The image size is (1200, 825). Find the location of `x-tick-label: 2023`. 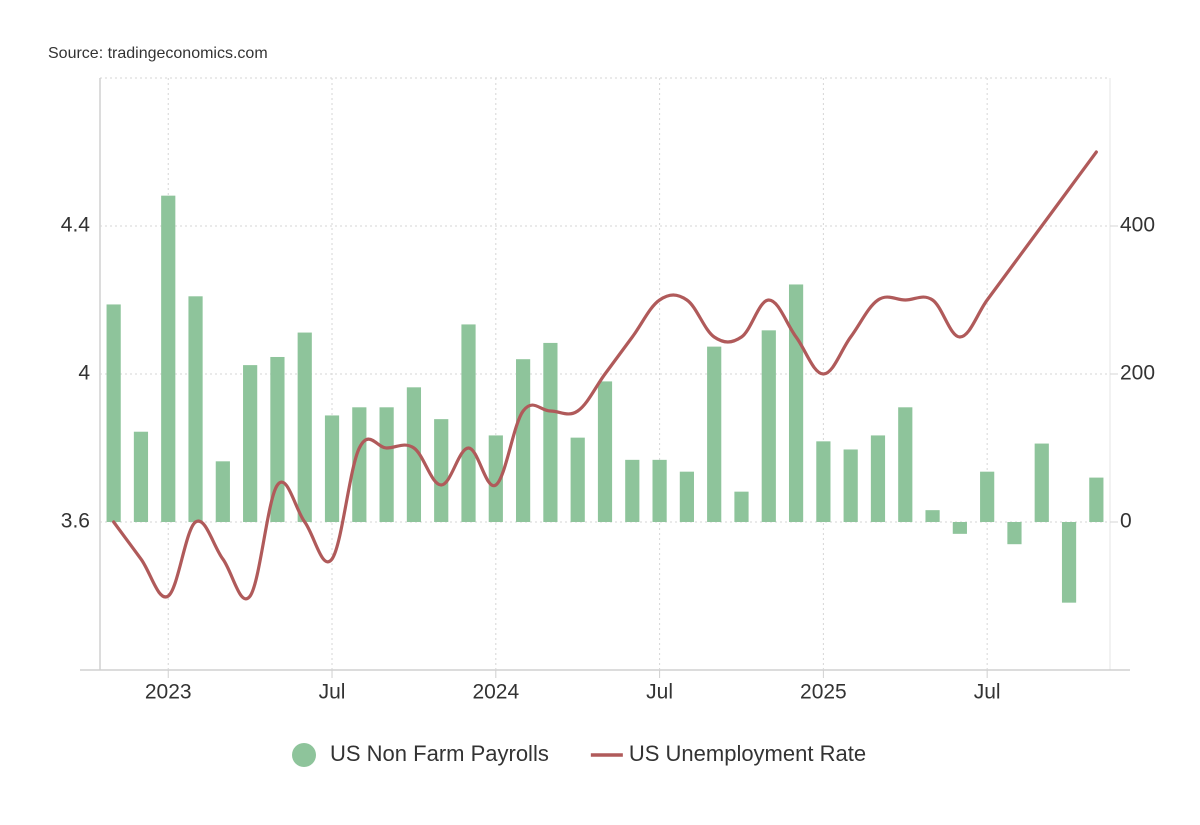

x-tick-label: 2023 is located at coordinates (168, 692).